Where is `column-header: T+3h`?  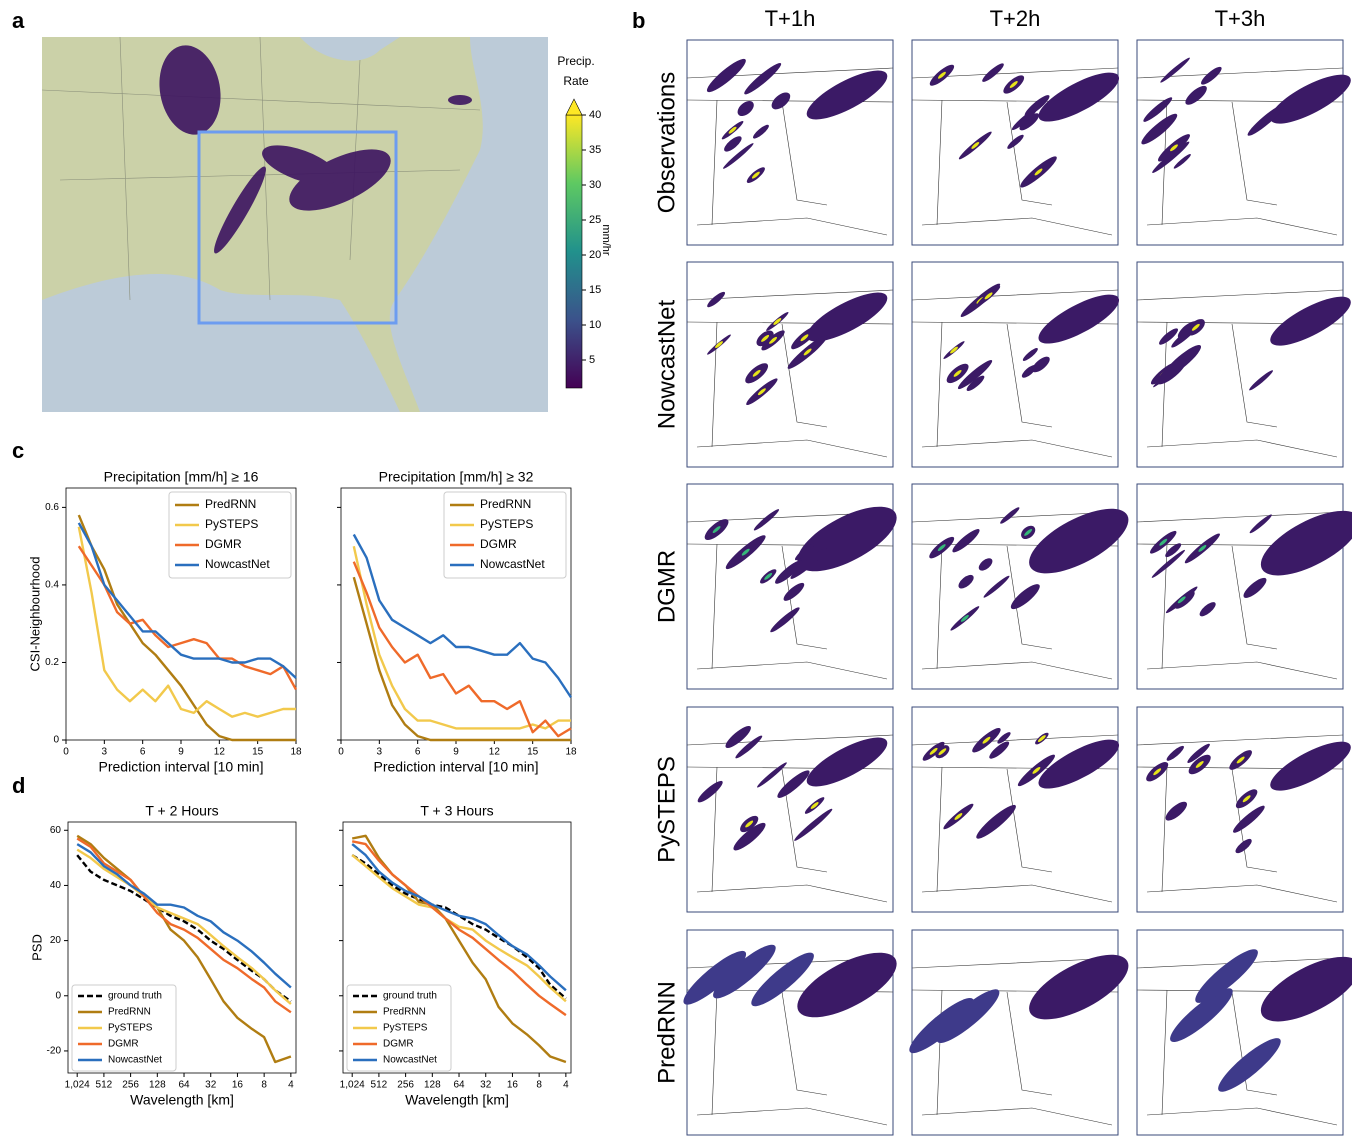 column-header: T+3h is located at coordinates (1240, 18).